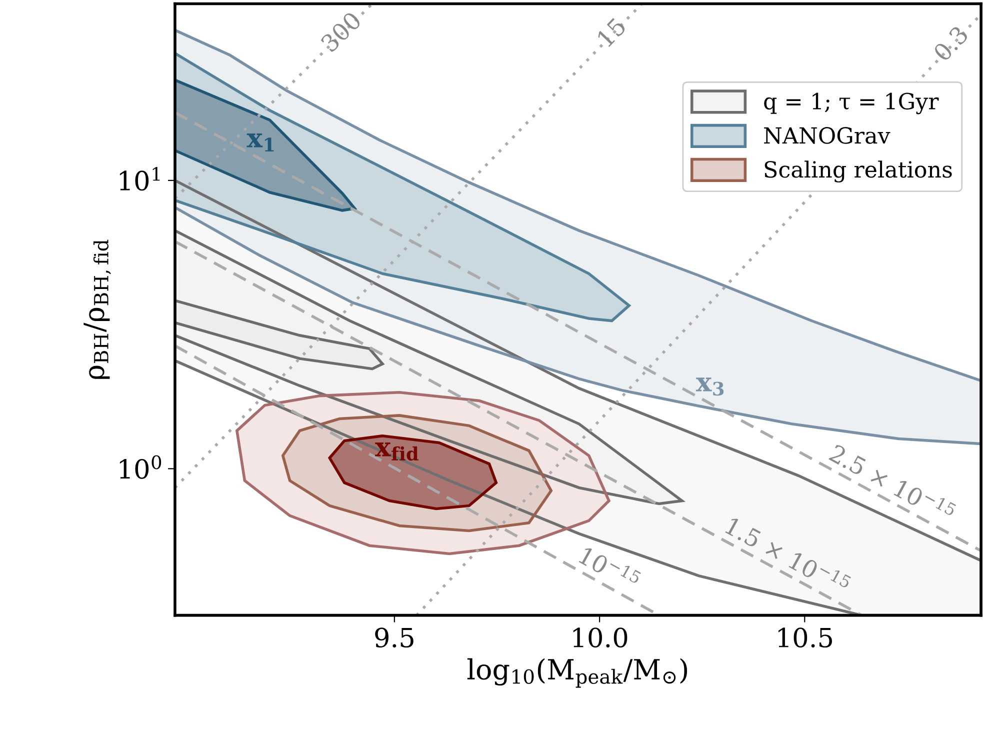 The image size is (983, 755). I want to click on y-tick-label: 10$^{1}$, so click(140, 178).